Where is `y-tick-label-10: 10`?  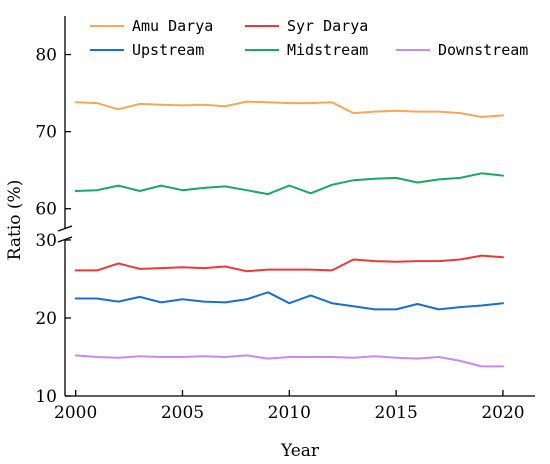 y-tick-label-10: 10 is located at coordinates (46, 397).